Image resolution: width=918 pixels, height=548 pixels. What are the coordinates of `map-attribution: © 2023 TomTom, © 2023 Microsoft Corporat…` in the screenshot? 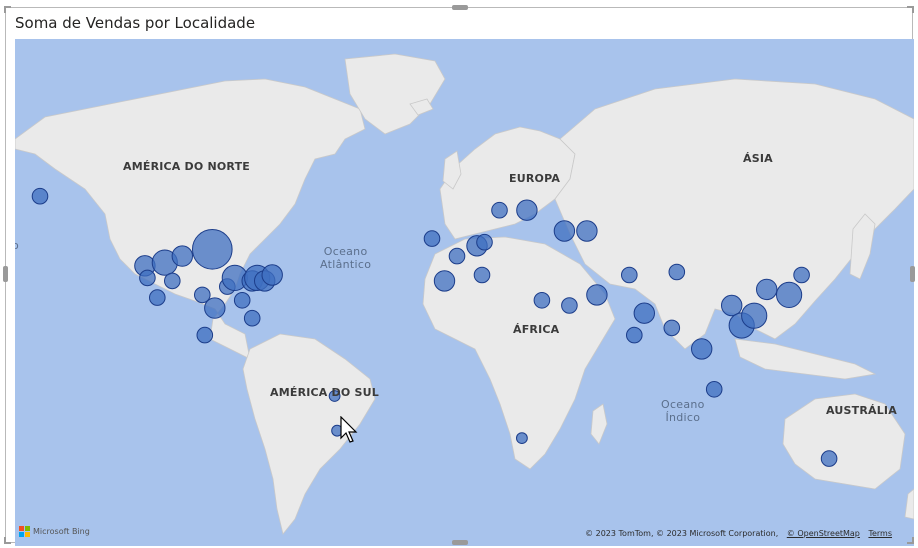 It's located at (738, 533).